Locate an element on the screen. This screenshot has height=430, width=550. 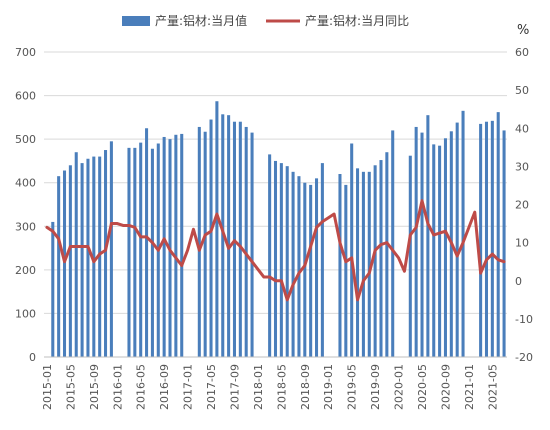
x-tick-label-2020-05: 2020-05 is located at coordinates (422, 387).